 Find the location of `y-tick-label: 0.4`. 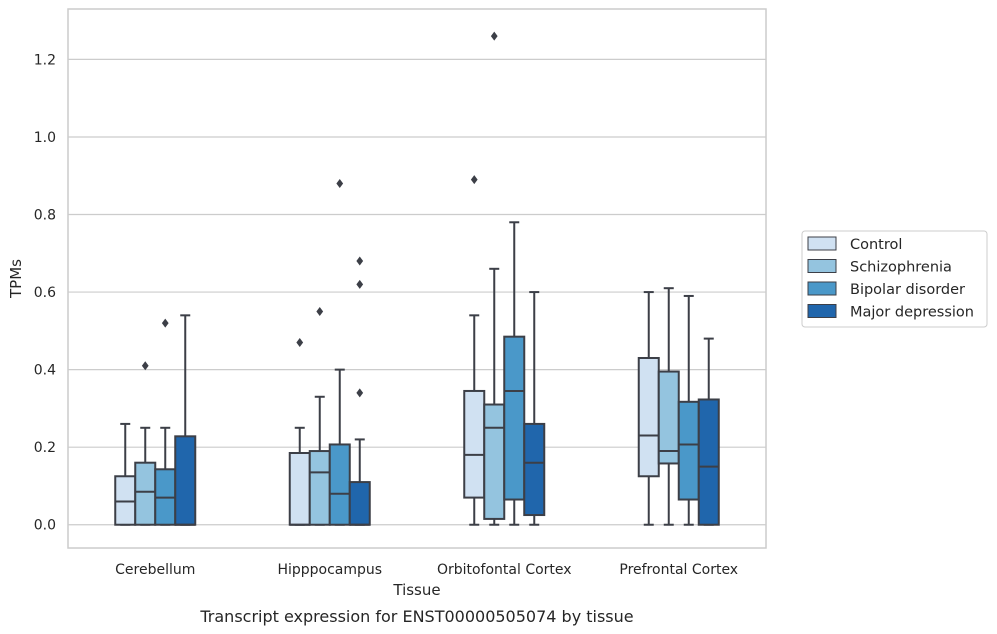

y-tick-label: 0.4 is located at coordinates (45, 371).